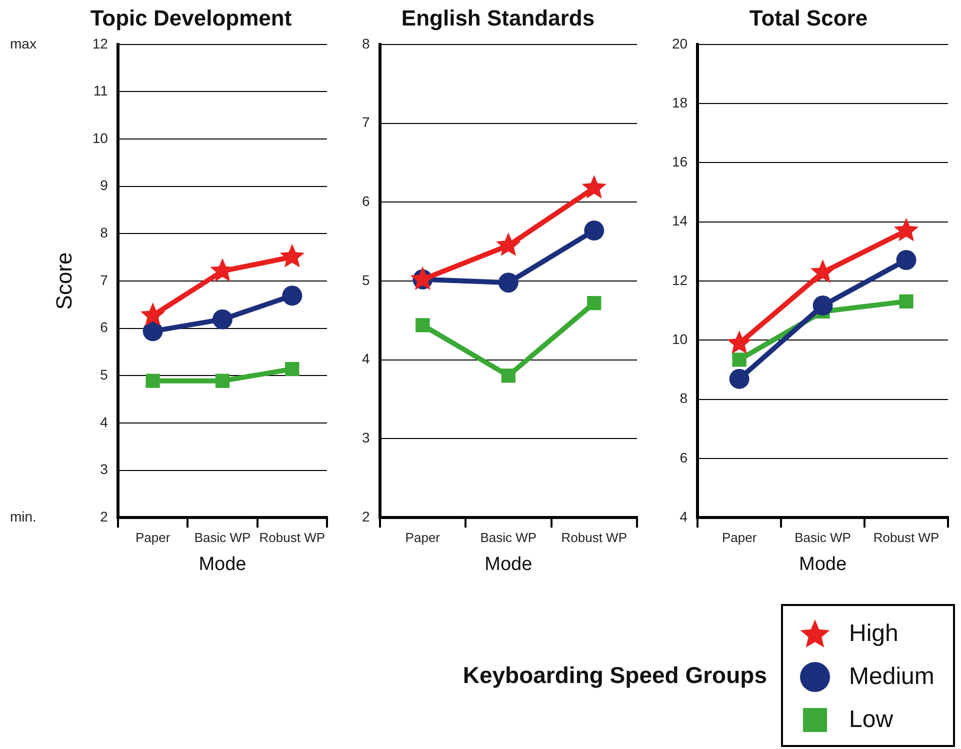 This screenshot has width=961, height=749. I want to click on y-tick-label: 9, so click(104, 185).